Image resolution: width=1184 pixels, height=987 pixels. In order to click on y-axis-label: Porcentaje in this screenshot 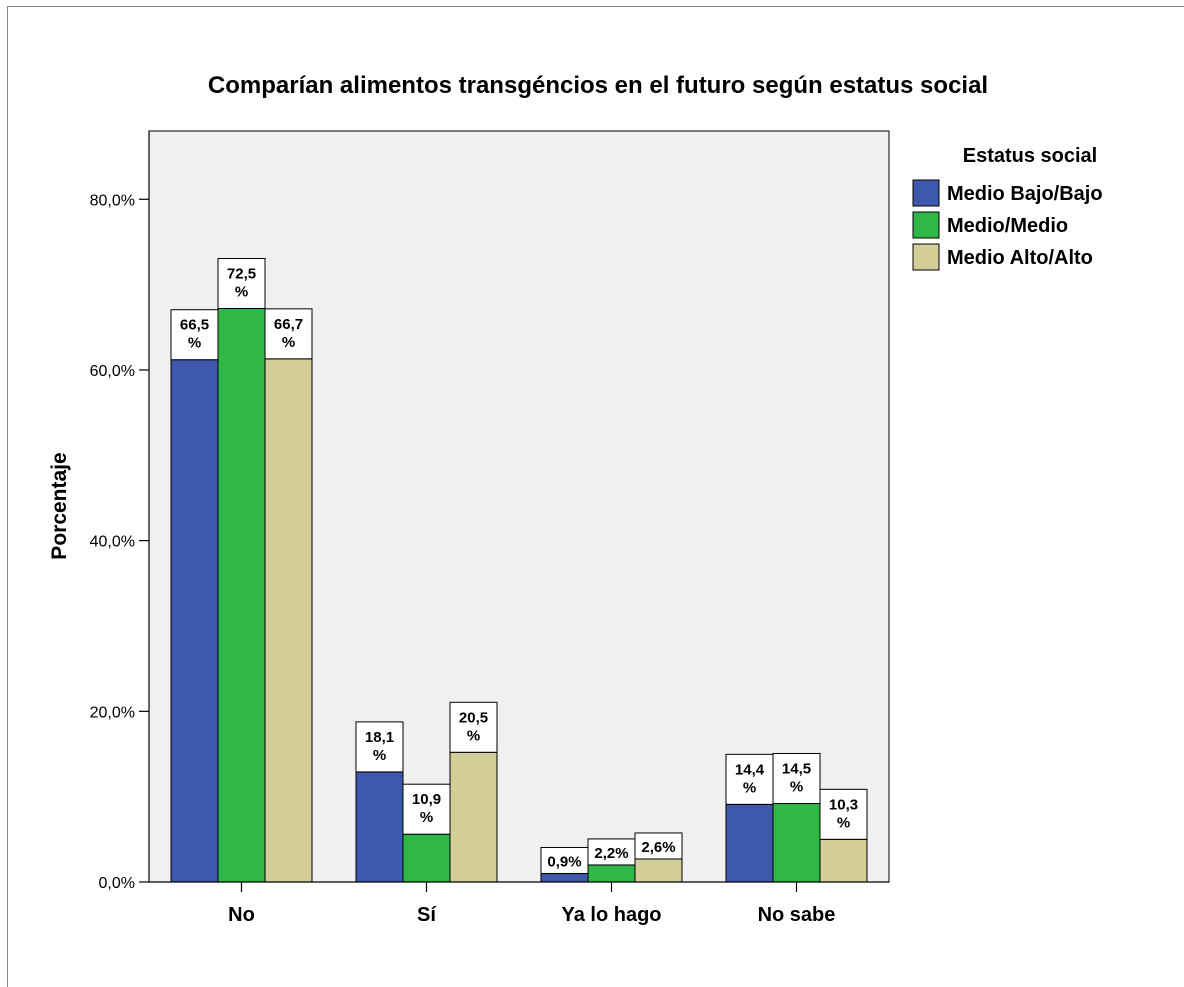, I will do `click(59, 505)`.